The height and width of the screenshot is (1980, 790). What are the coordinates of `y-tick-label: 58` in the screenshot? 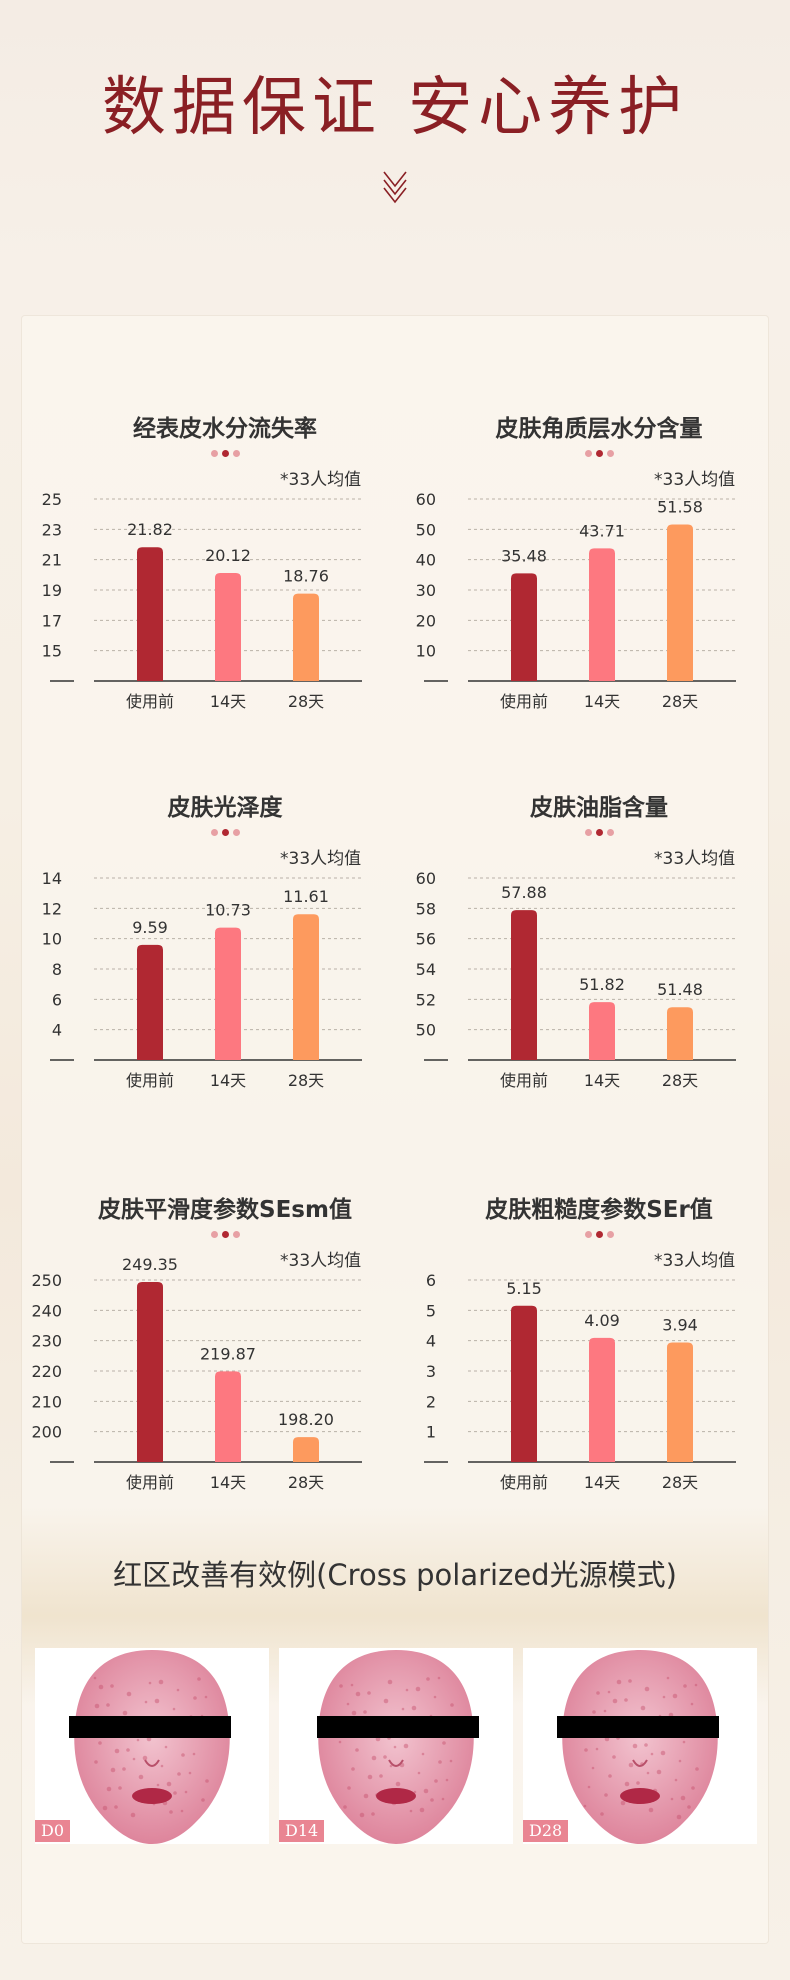 It's located at (426, 908).